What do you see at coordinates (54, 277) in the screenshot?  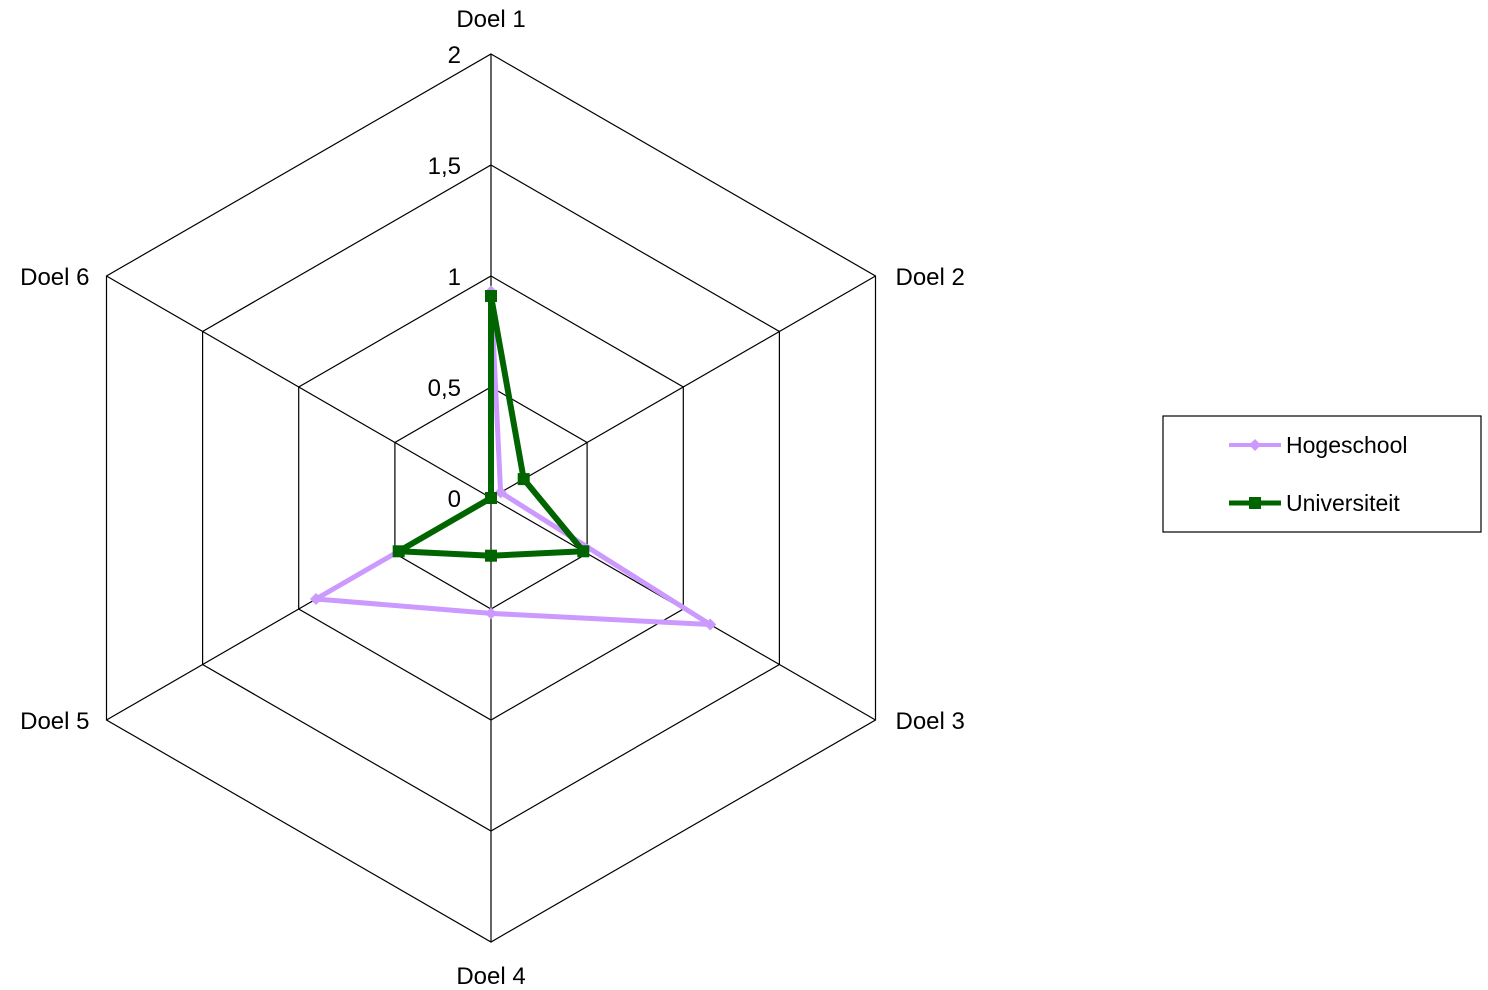 I see `axis-label: Doel 6` at bounding box center [54, 277].